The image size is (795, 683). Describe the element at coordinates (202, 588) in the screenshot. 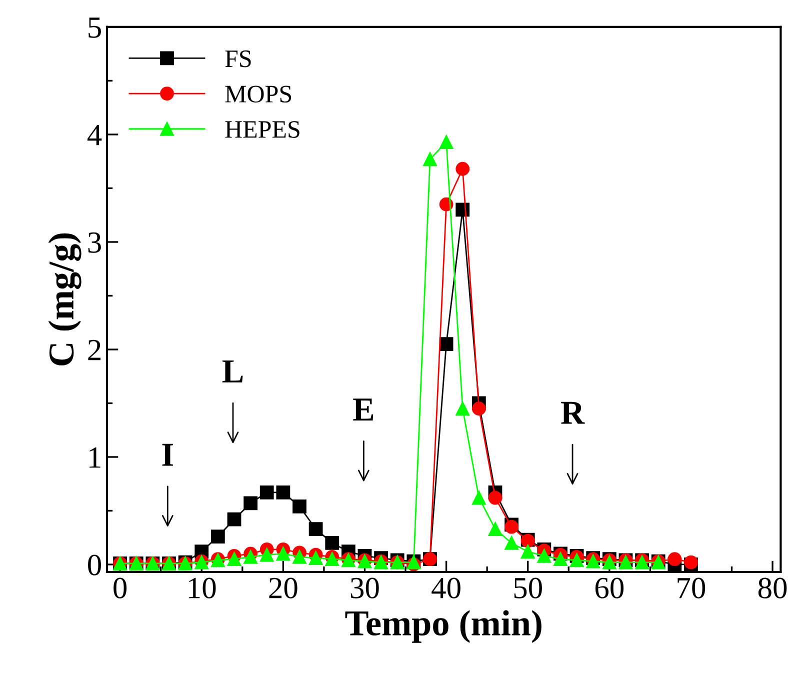

I see `x-tick-label: 10` at that location.